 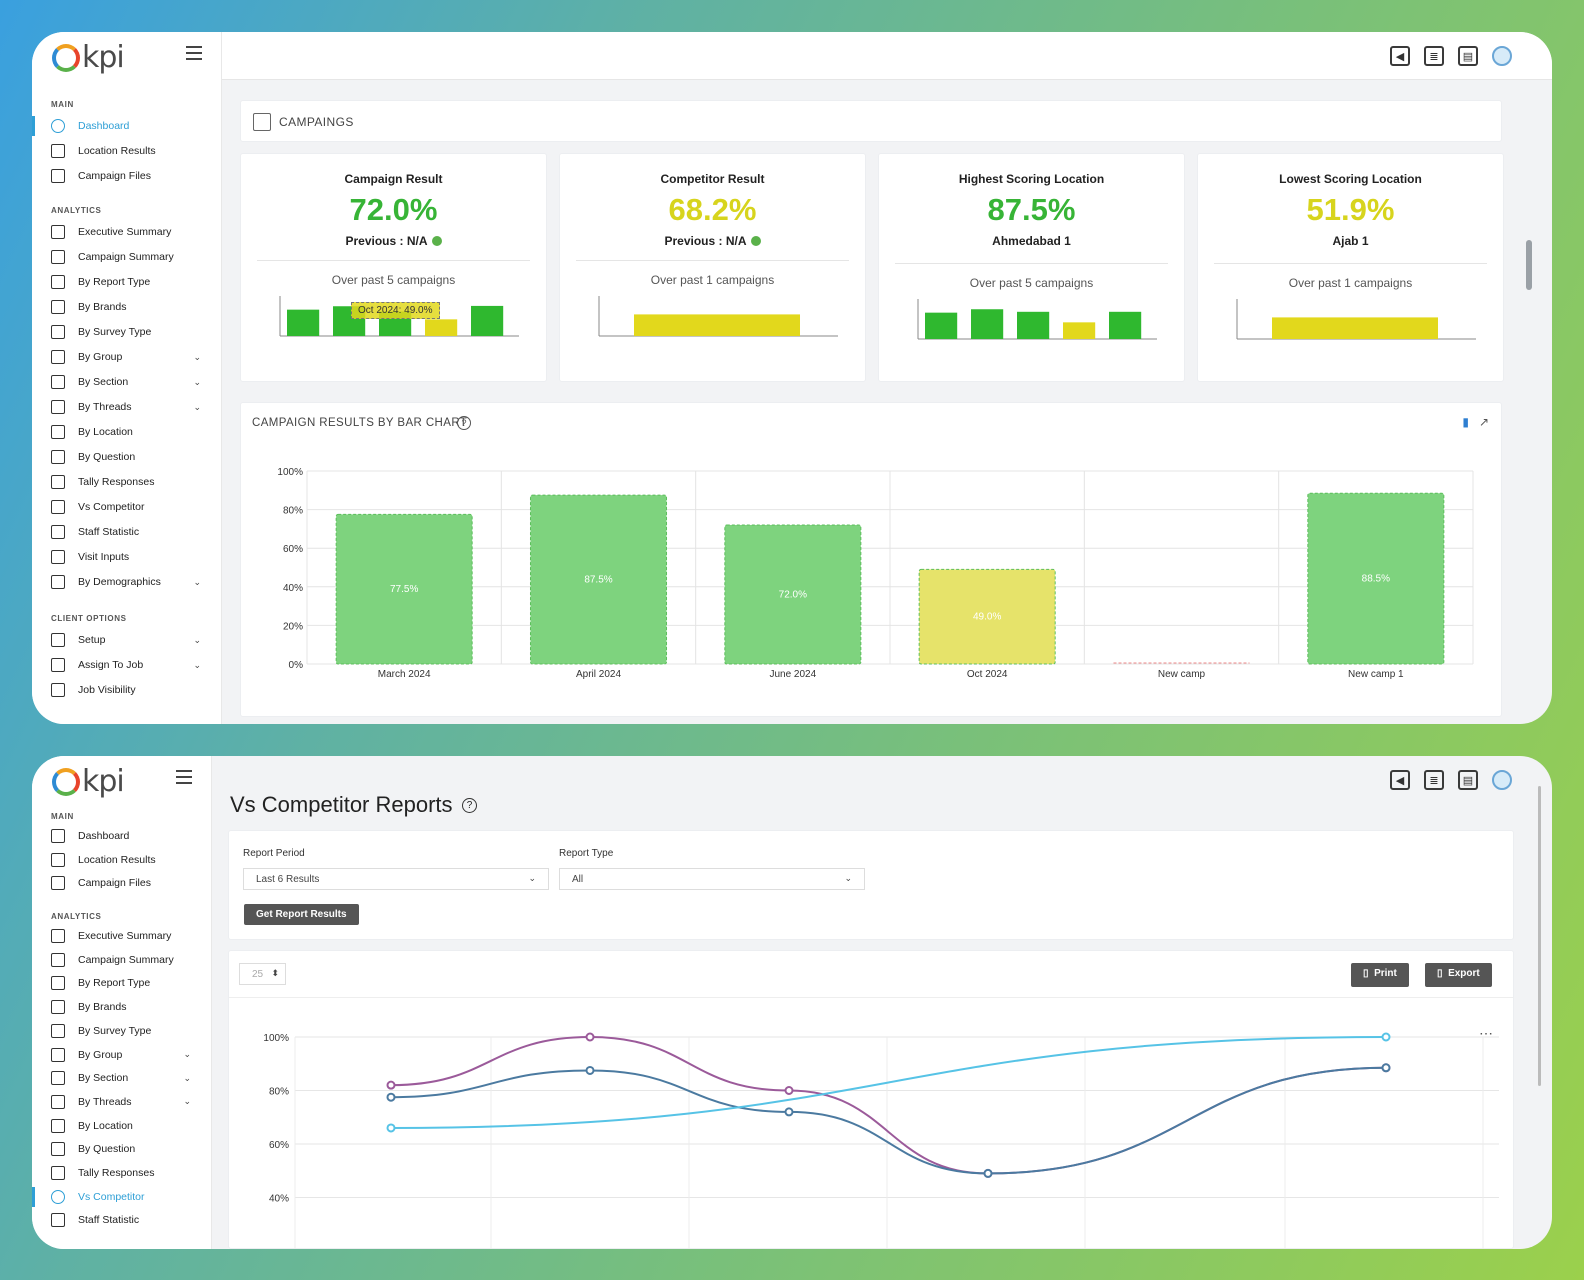 I want to click on sidebar-item-job-visibility: Job Visibility, so click(x=126, y=690).